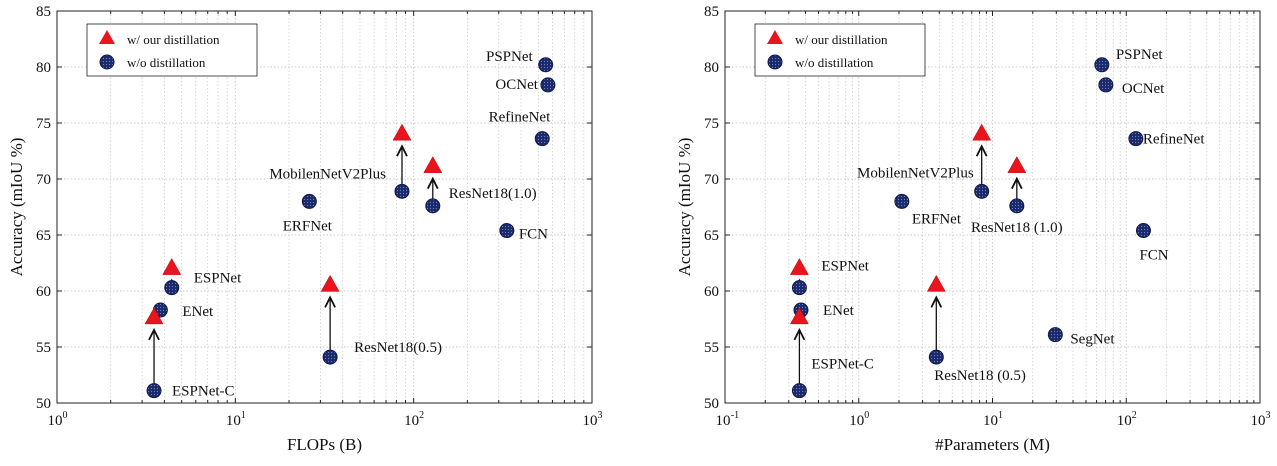  Describe the element at coordinates (980, 376) in the screenshot. I see `point-label: ResNet18 (0.5)` at that location.